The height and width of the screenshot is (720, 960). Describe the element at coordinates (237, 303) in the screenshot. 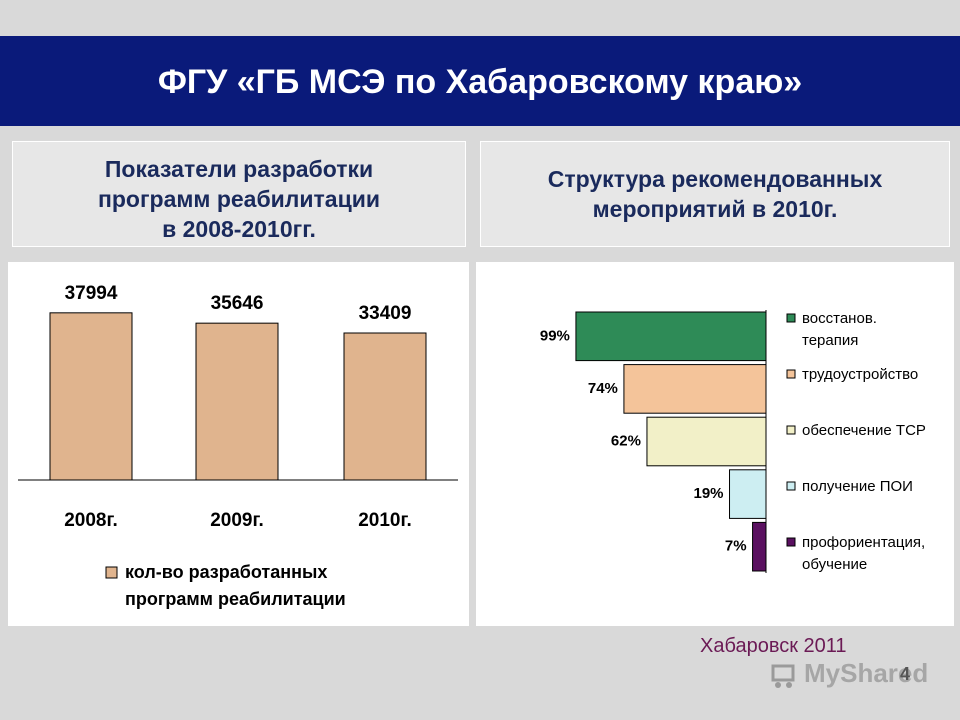

I see `data-label: 35646` at that location.